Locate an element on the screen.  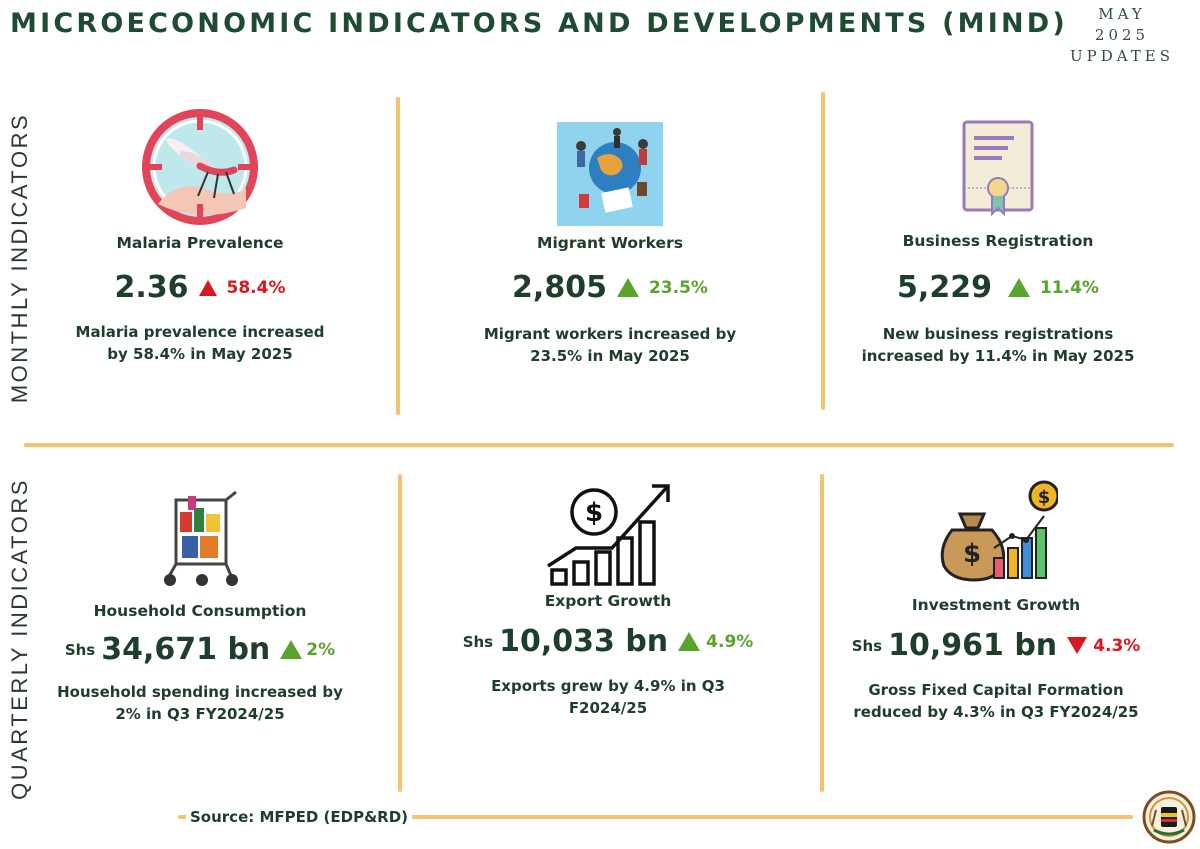
indicator-metric: 5,229 11.4% is located at coordinates (998, 287).